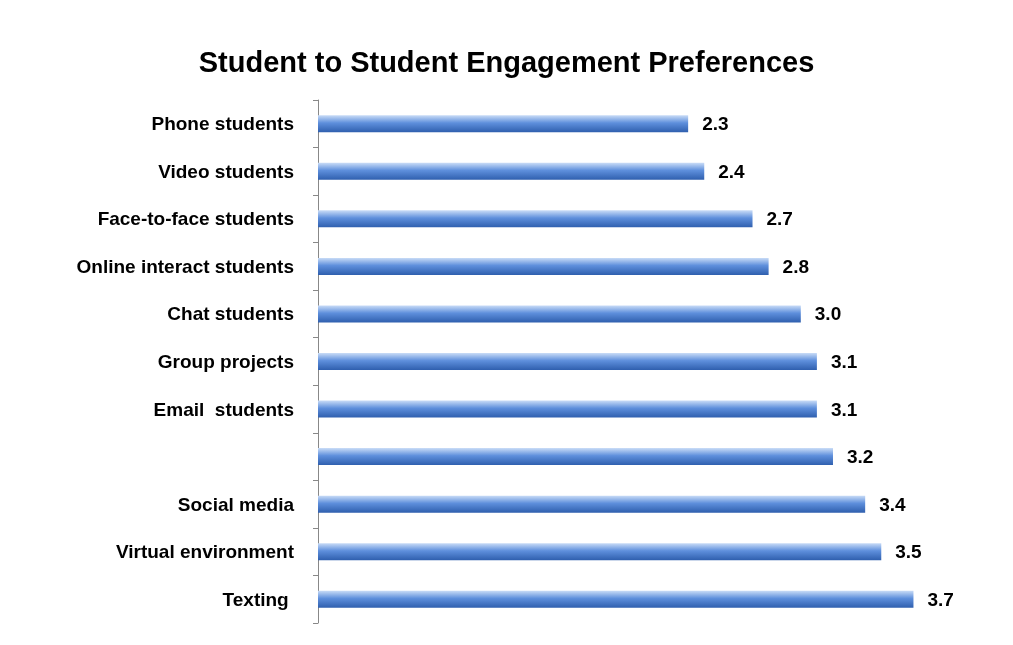 Image resolution: width=1013 pixels, height=645 pixels. Describe the element at coordinates (732, 171) in the screenshot. I see `data-label: 2.4` at that location.